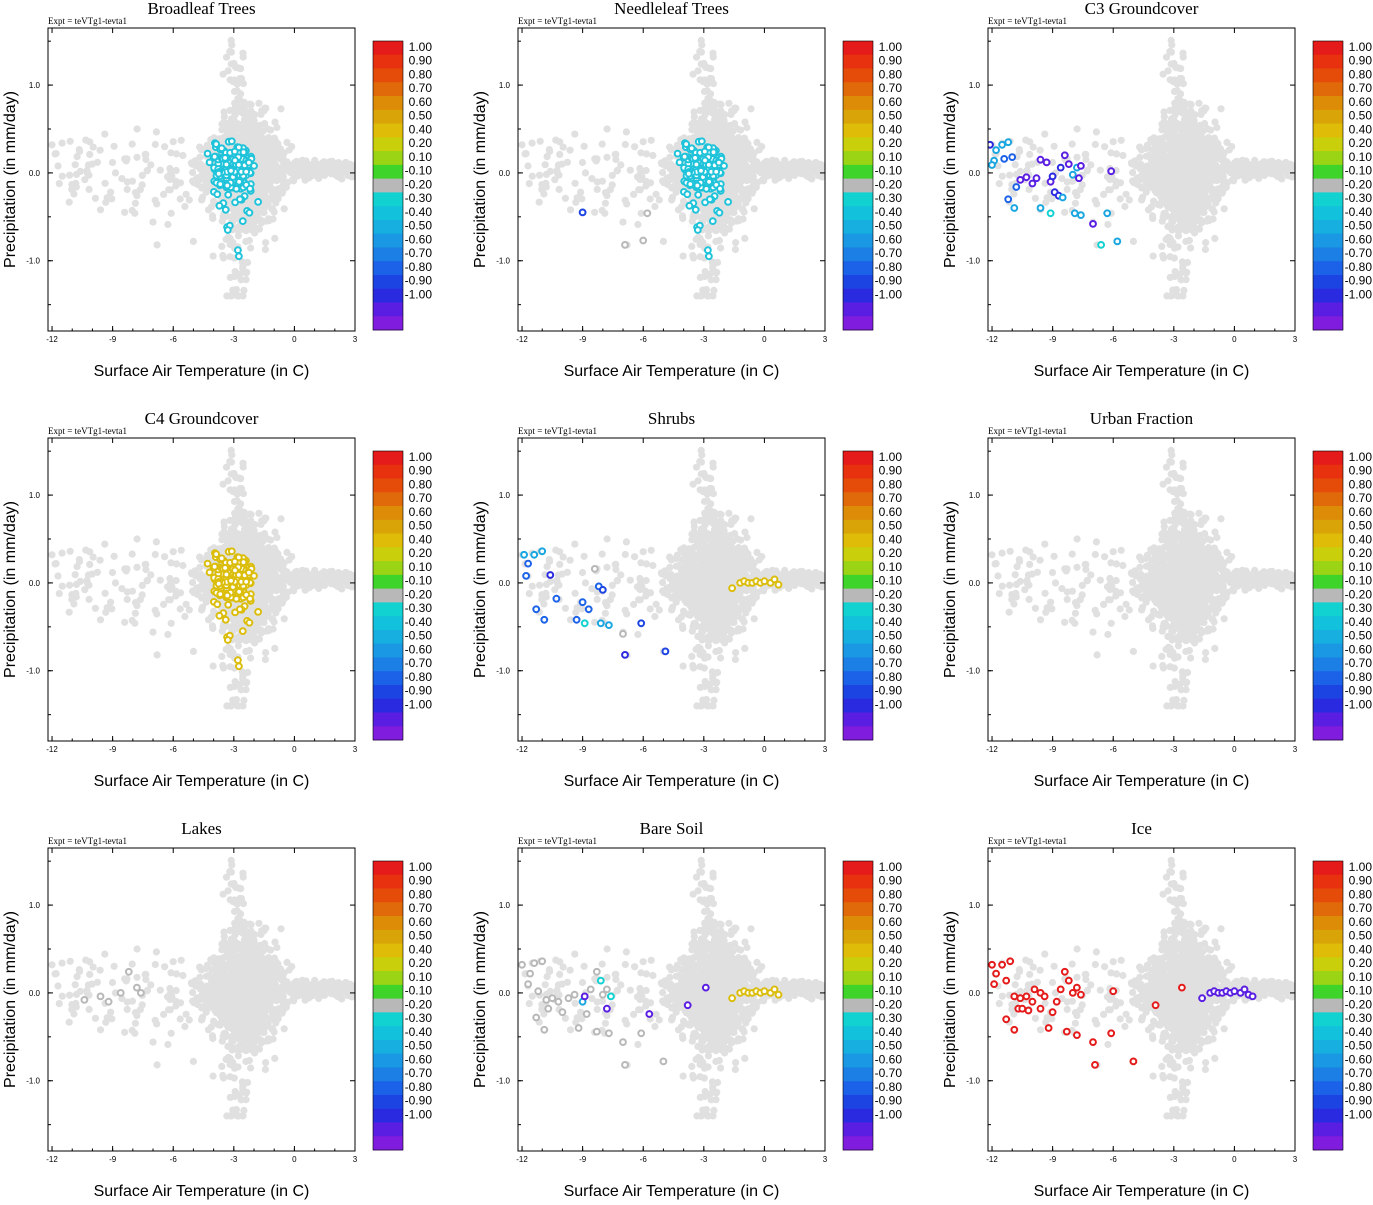  Describe the element at coordinates (419, 295) in the screenshot. I see `colorbar-label: -1.00` at that location.